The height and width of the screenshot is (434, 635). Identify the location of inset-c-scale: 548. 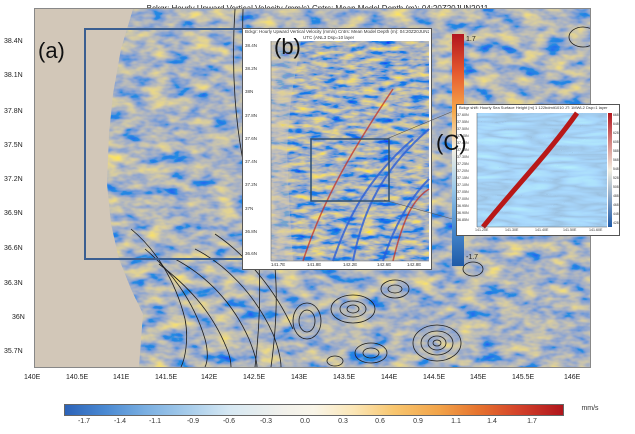
(616, 169).